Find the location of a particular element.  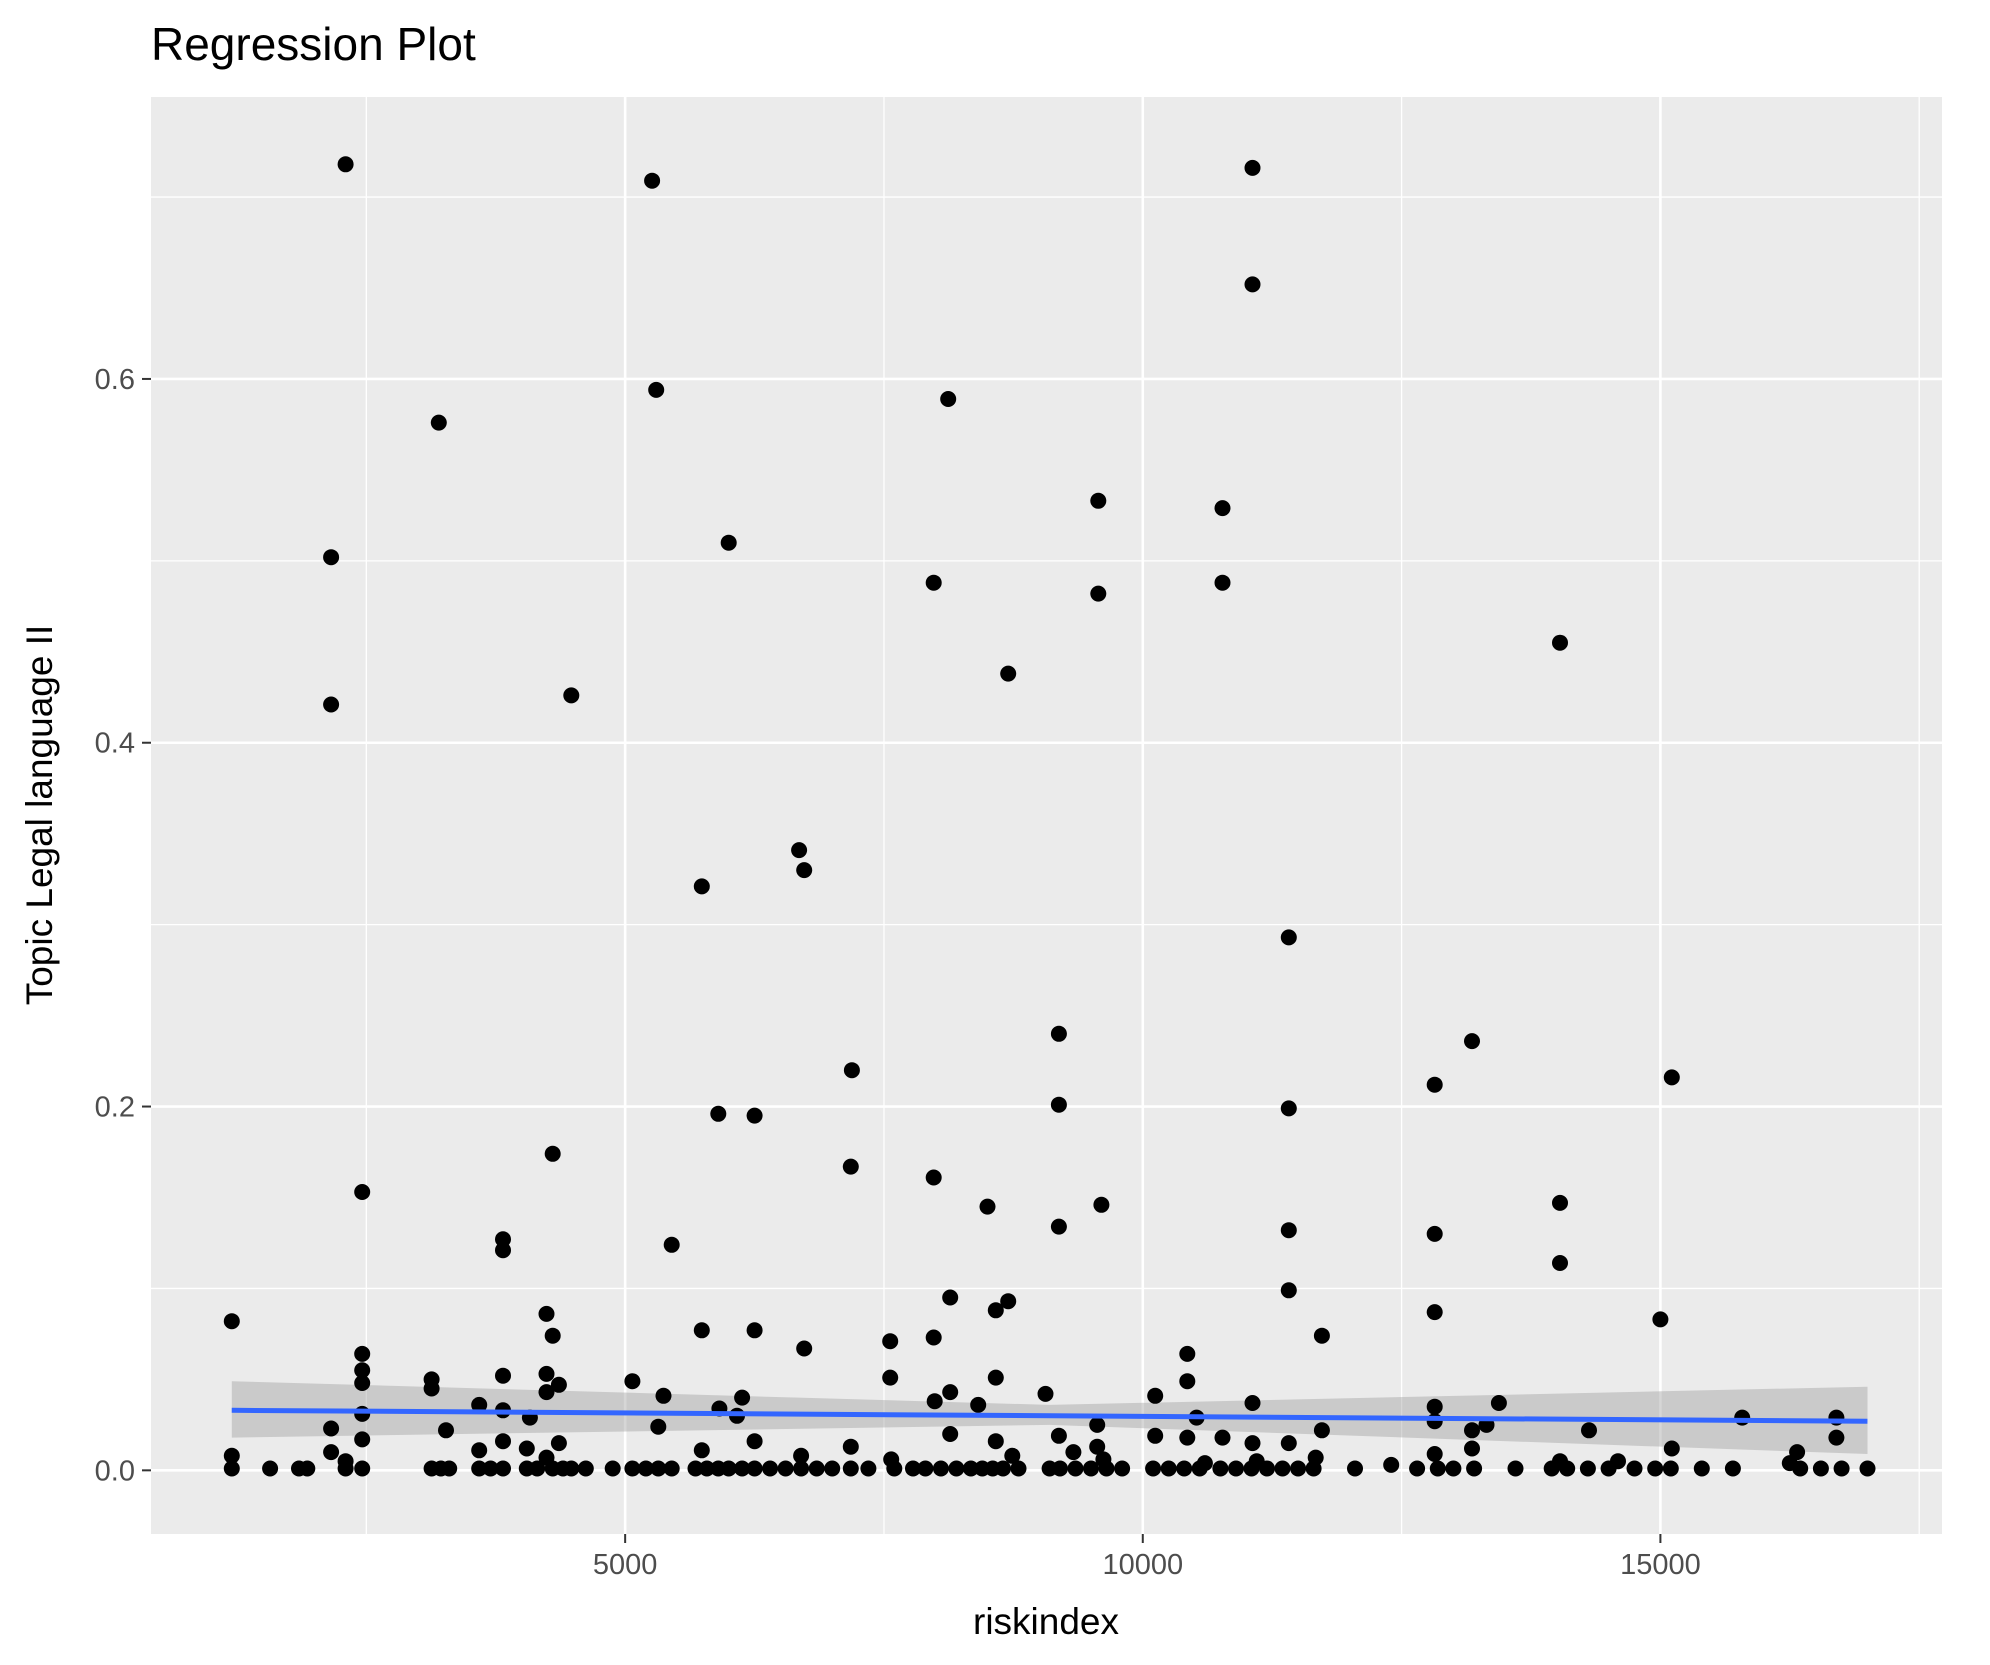

y-axis-label: Topic Legal language II is located at coordinates (39, 815).